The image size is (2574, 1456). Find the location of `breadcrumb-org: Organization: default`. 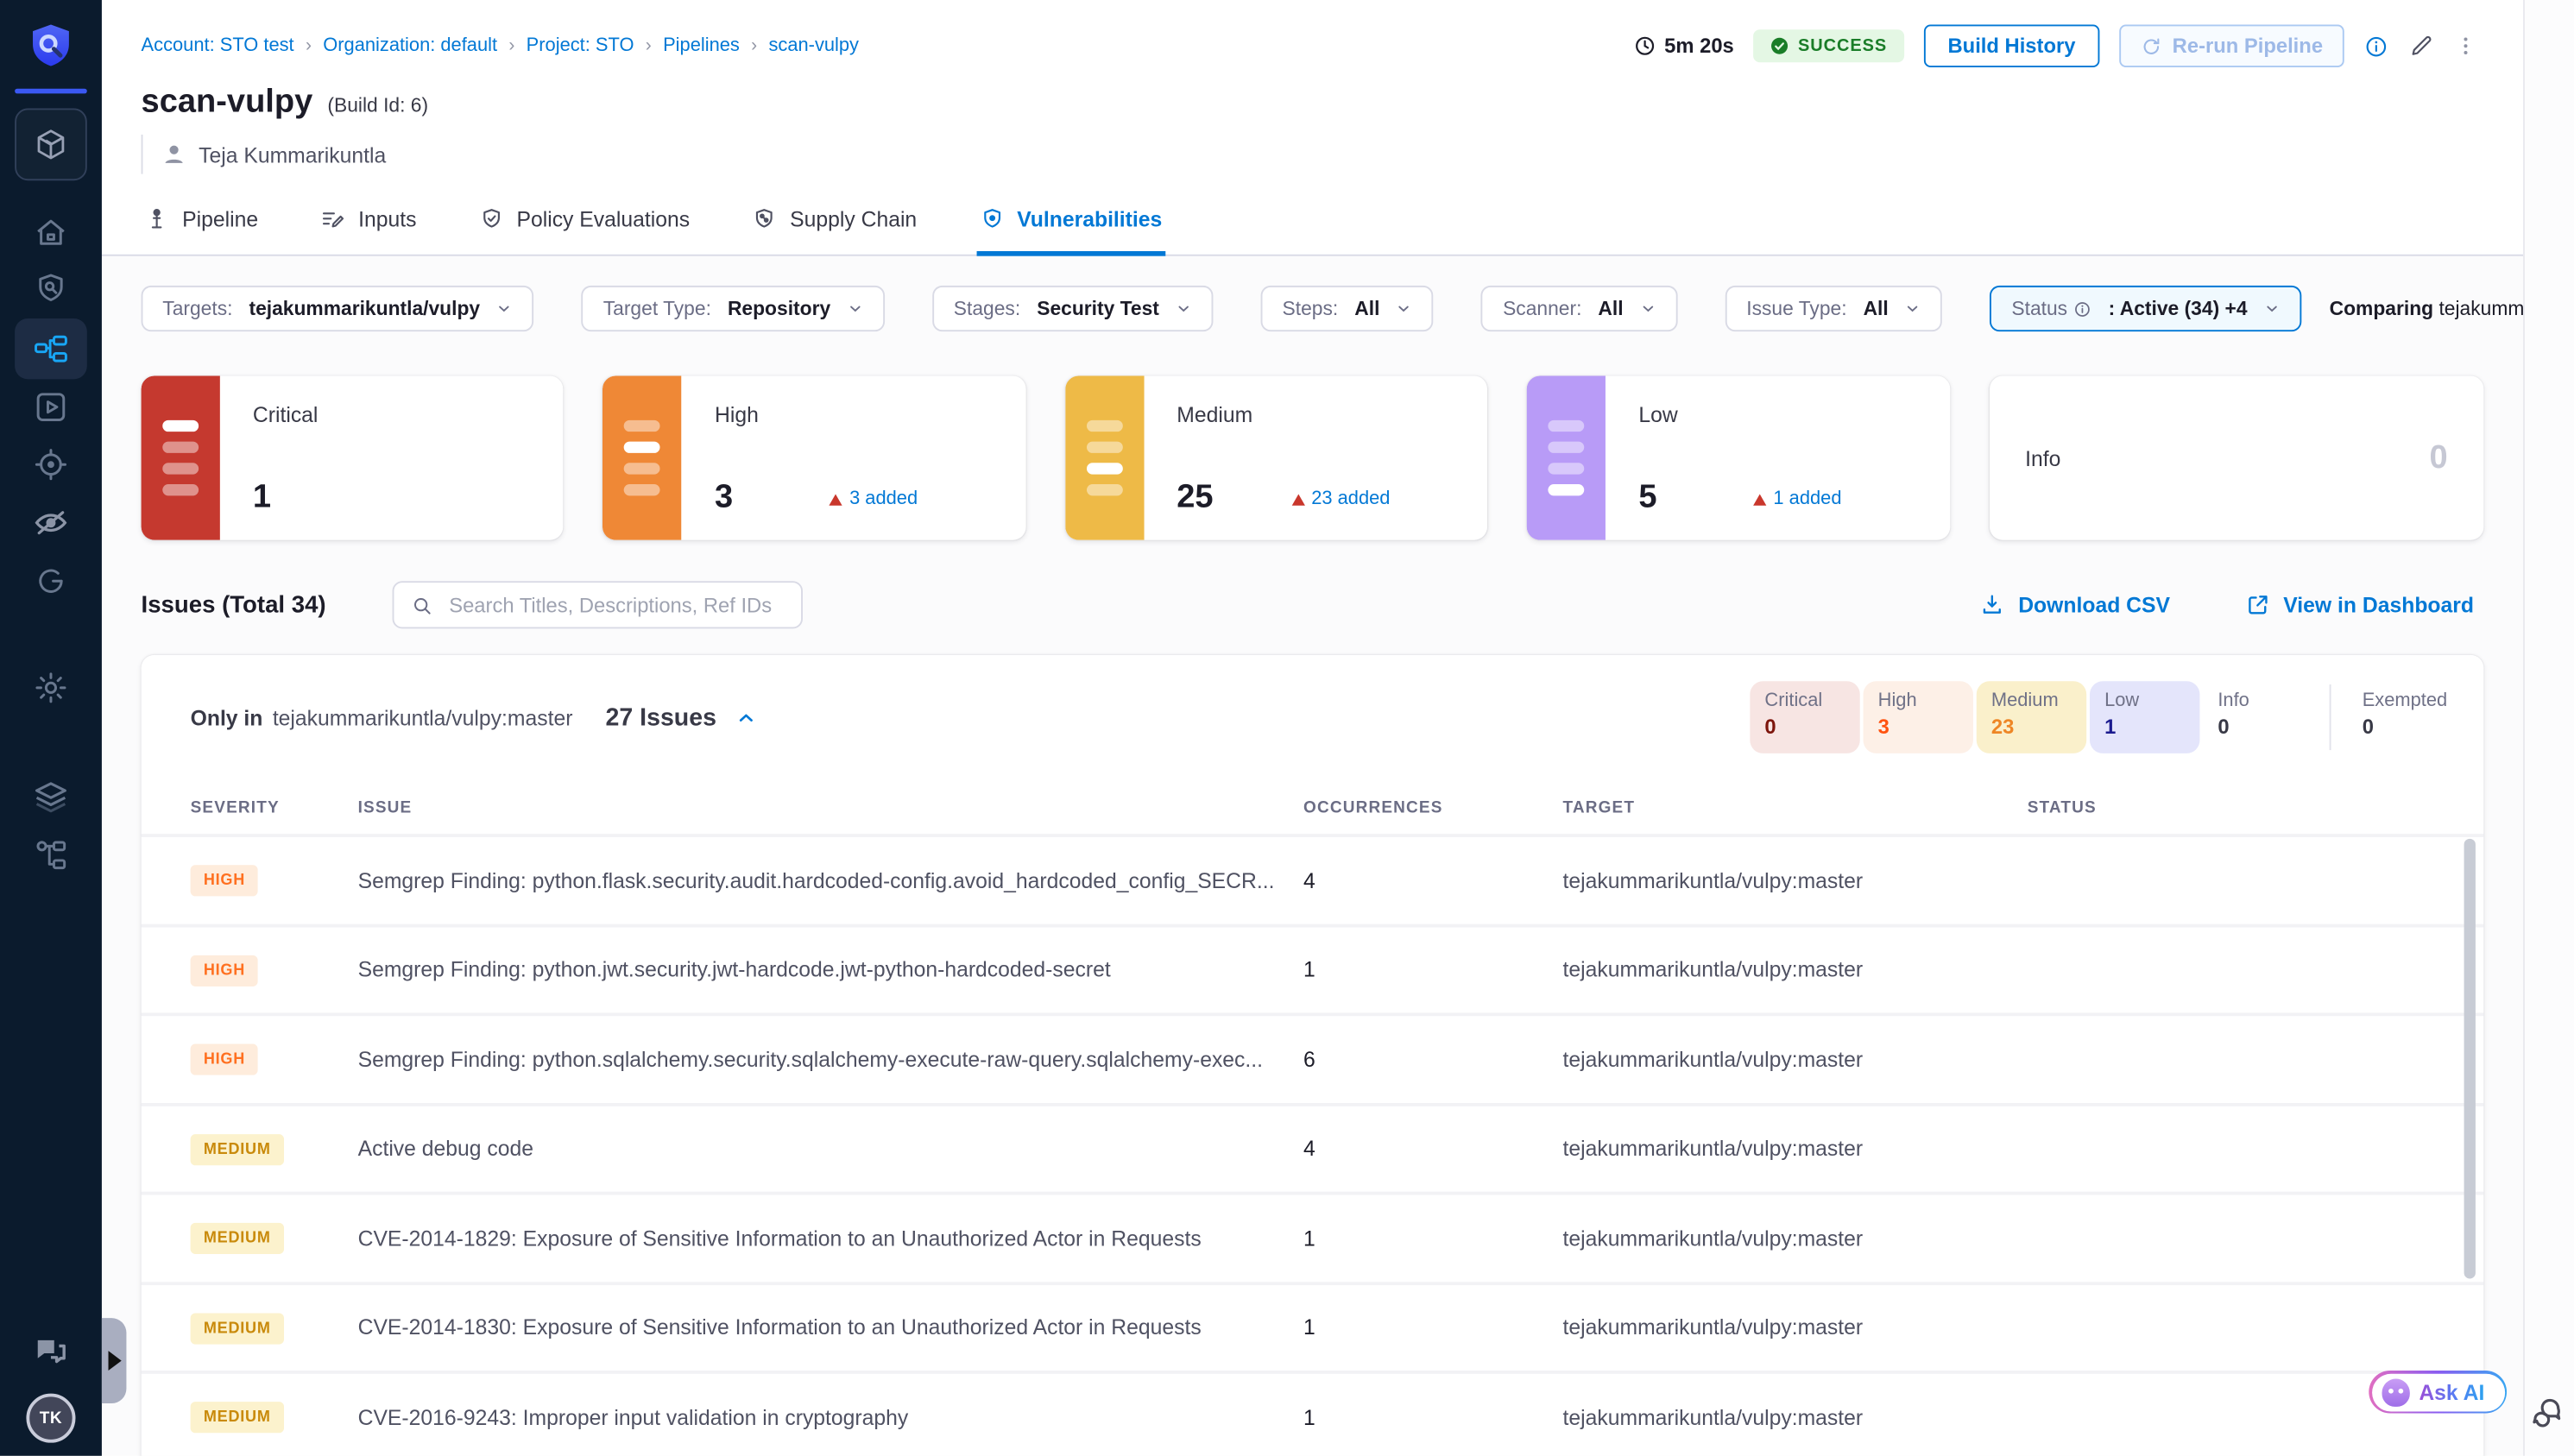

breadcrumb-org: Organization: default is located at coordinates (410, 46).